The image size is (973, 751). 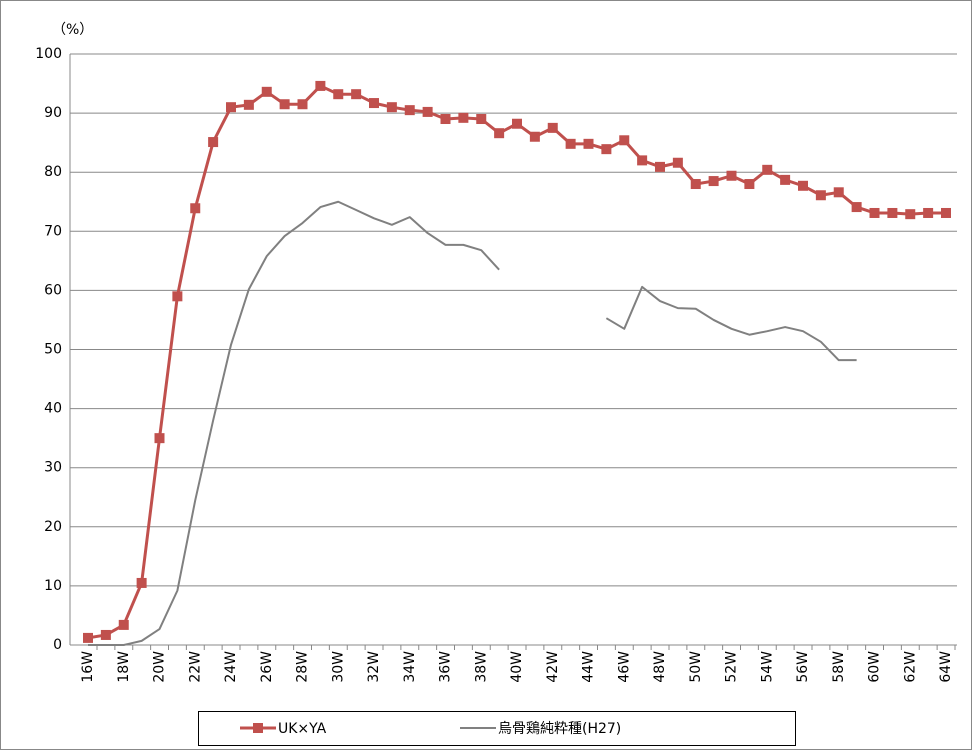 What do you see at coordinates (303, 667) in the screenshot?
I see `x-tick-label: 28W` at bounding box center [303, 667].